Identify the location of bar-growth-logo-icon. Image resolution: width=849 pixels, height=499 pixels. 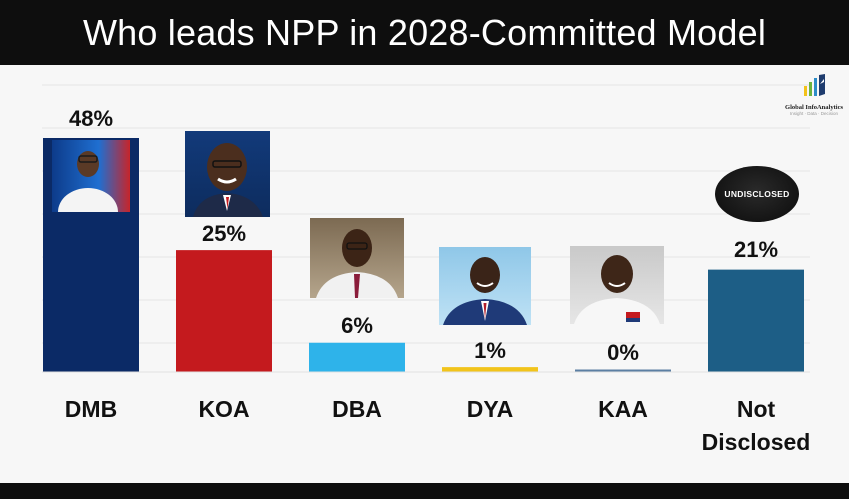
(814, 85).